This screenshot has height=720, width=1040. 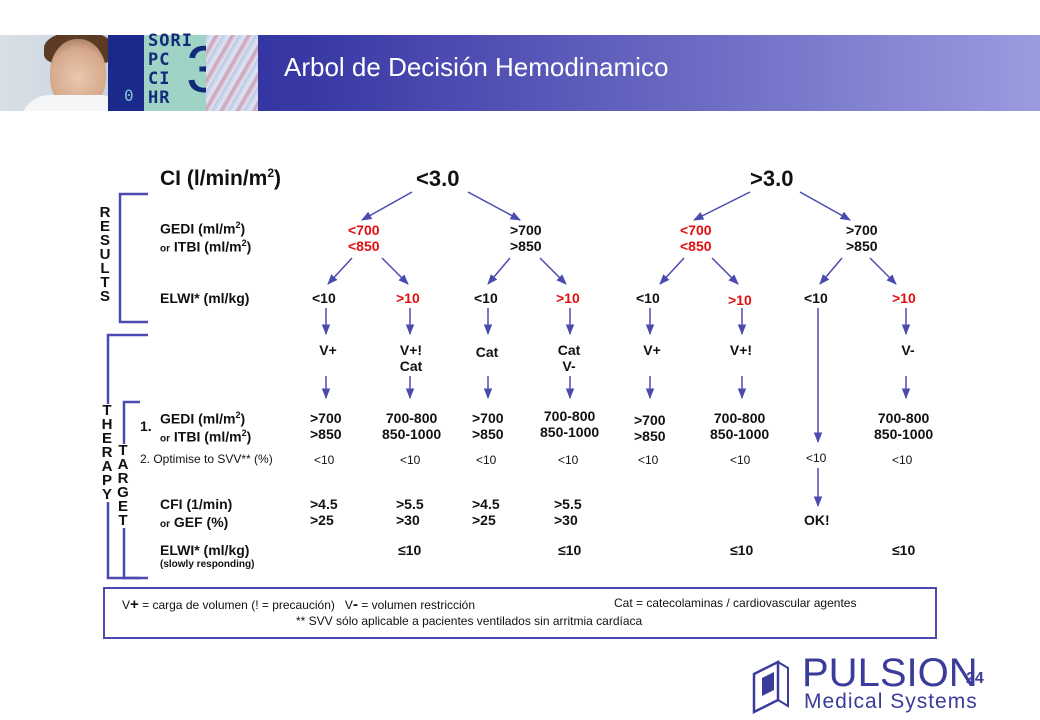 I want to click on legend-minus: -, so click(x=355, y=604).